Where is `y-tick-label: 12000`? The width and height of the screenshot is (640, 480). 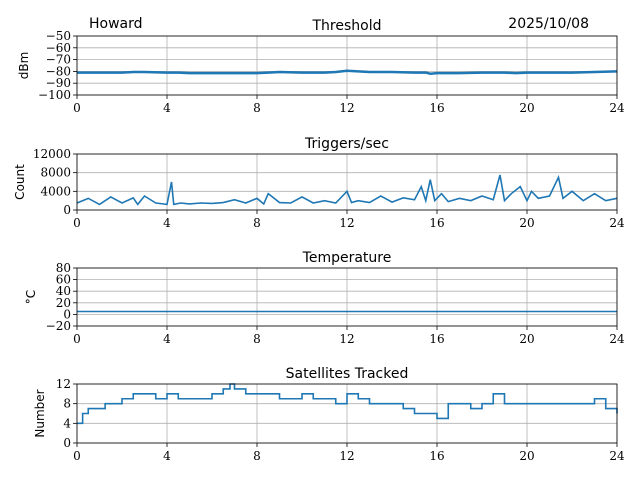
y-tick-label: 12000 is located at coordinates (52, 154).